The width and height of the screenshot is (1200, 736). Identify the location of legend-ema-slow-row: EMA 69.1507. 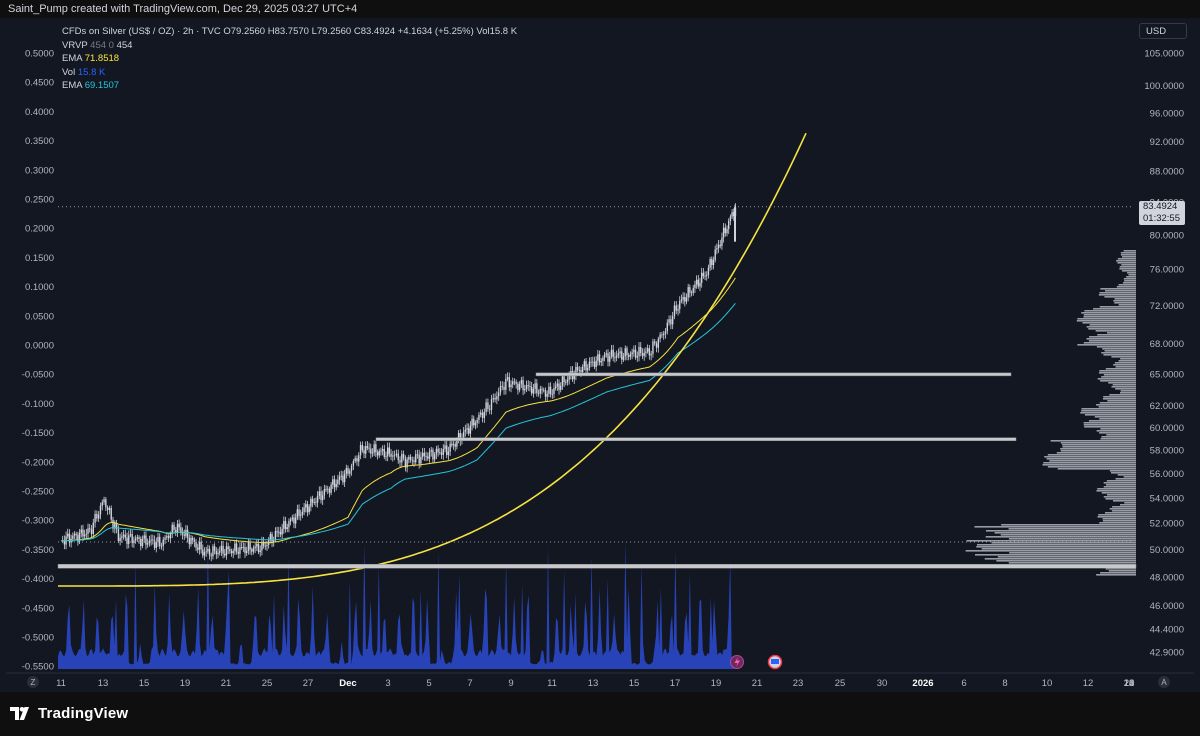
(289, 86).